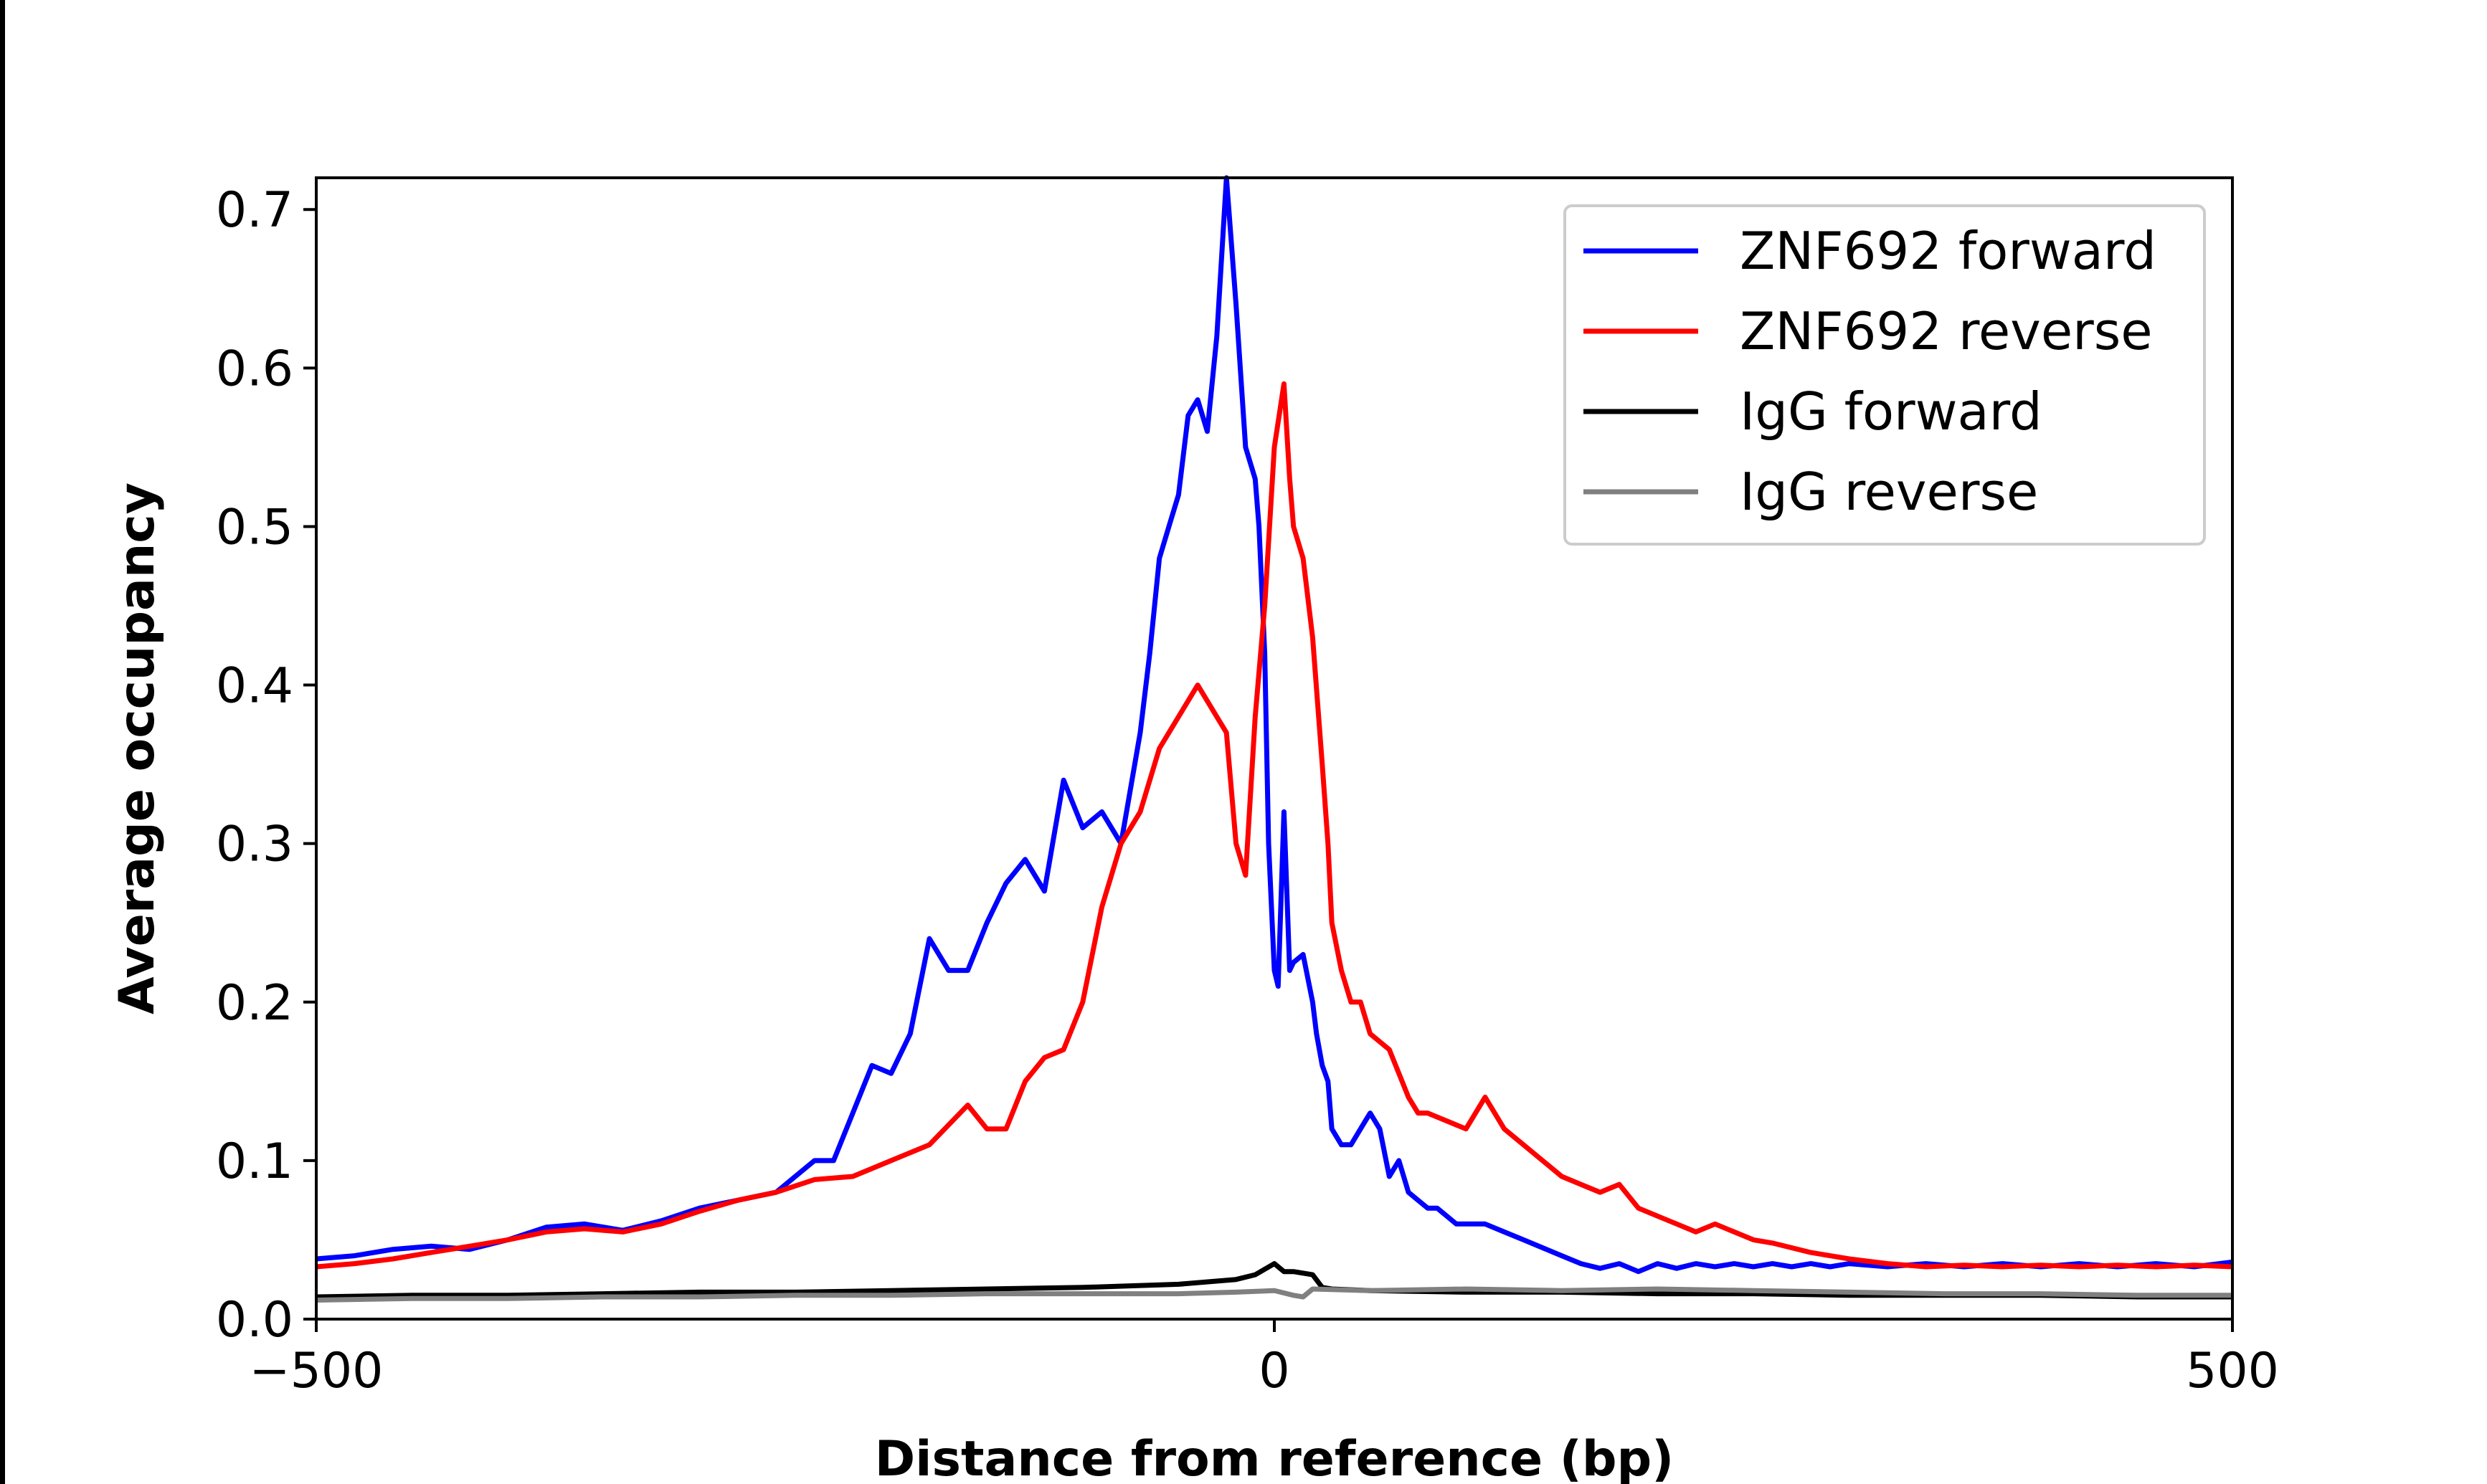 This screenshot has height=1484, width=2487. What do you see at coordinates (255, 1321) in the screenshot?
I see `y-tick-label: 0.0` at bounding box center [255, 1321].